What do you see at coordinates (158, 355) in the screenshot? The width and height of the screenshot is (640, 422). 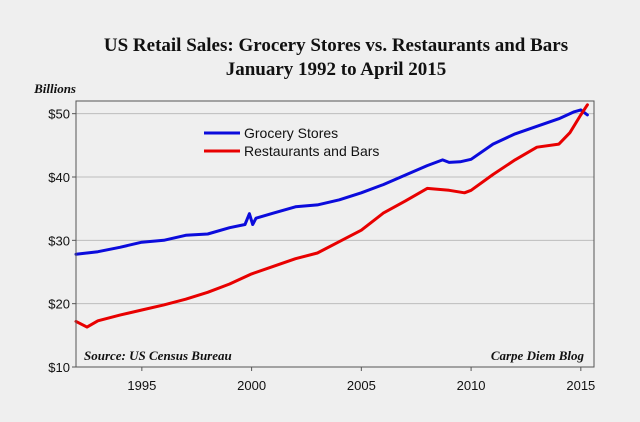 I see `source-note: Source: US Census Bureau` at bounding box center [158, 355].